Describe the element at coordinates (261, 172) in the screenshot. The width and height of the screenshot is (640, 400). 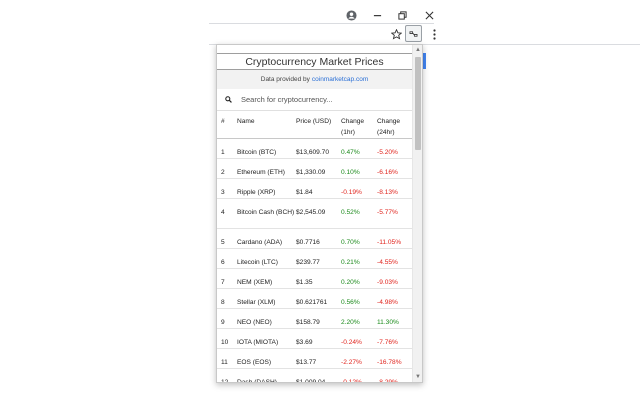
I see `row-name: Ethereum (ETH)` at that location.